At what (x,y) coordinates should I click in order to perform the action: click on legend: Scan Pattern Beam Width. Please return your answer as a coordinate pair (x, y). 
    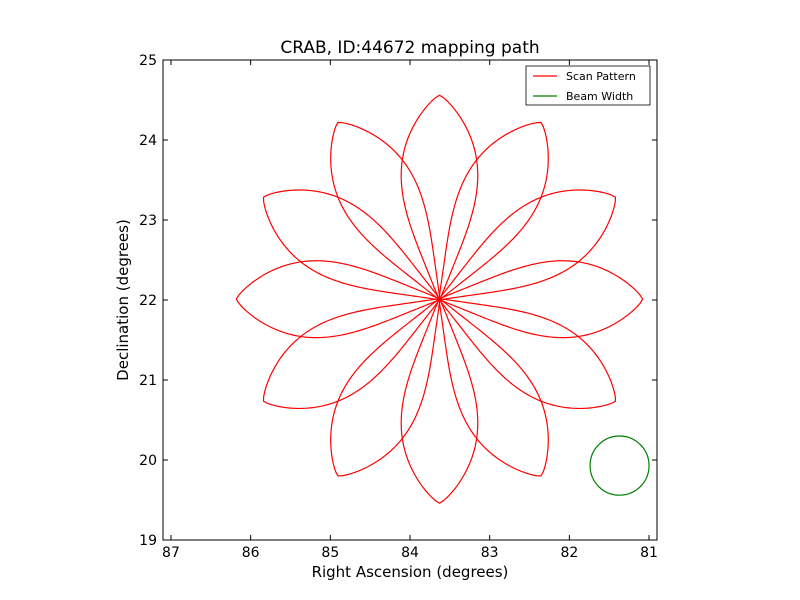
    Looking at the image, I should click on (588, 85).